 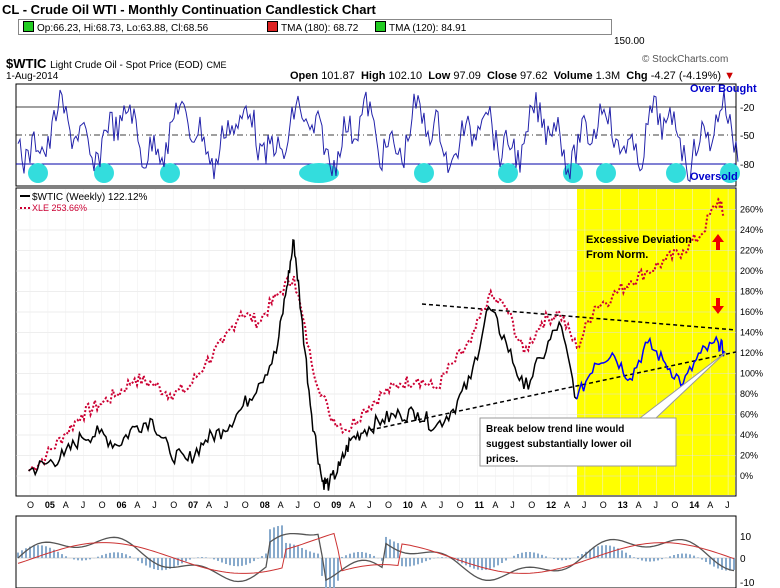 I want to click on x-tick-label: 12, so click(x=551, y=505).